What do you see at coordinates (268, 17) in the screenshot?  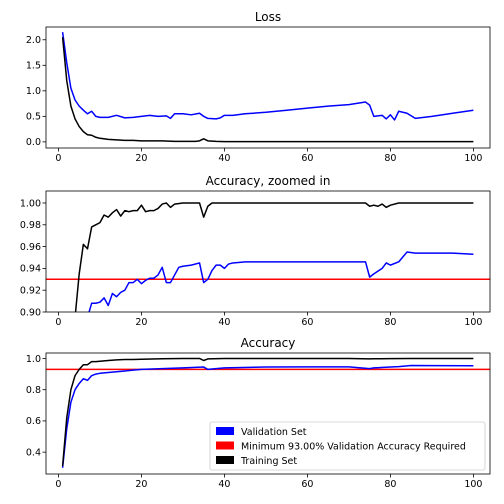 I see `chart-title: Loss` at bounding box center [268, 17].